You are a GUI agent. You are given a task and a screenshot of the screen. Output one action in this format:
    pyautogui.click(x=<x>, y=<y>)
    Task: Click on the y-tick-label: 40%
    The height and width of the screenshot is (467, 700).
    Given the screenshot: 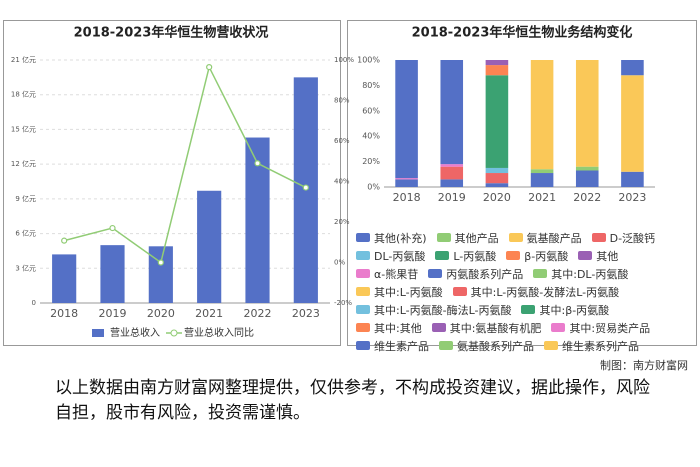 What is the action you would take?
    pyautogui.click(x=371, y=136)
    